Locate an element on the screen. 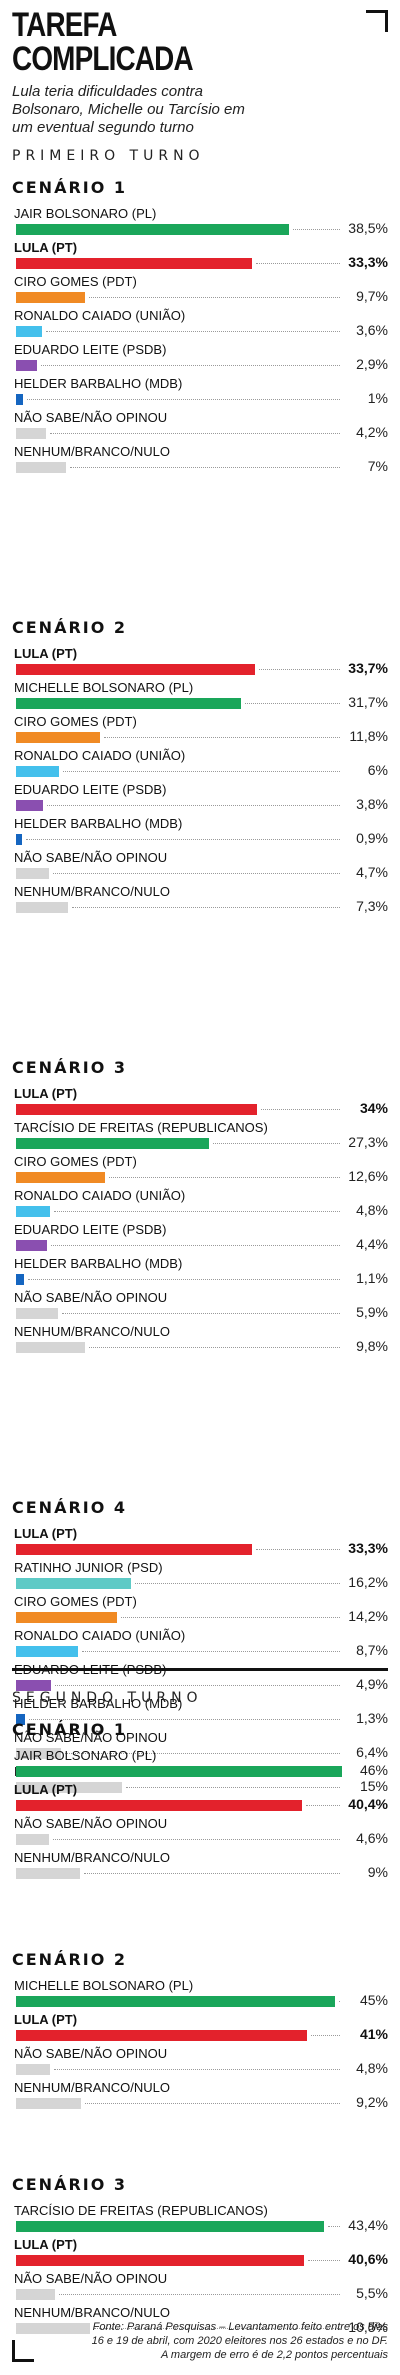  bar-tarcisio-de-freitas-republicanos is located at coordinates (113, 1143).